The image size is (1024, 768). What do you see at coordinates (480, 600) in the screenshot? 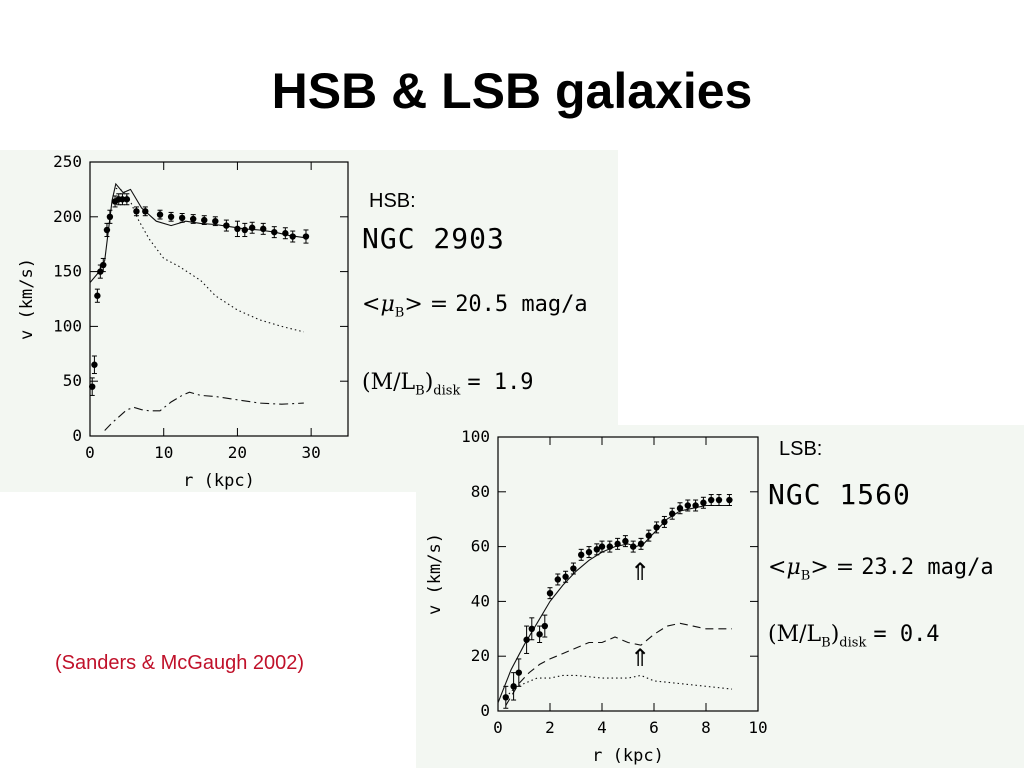
I see `y-tick-label: 40` at bounding box center [480, 600].